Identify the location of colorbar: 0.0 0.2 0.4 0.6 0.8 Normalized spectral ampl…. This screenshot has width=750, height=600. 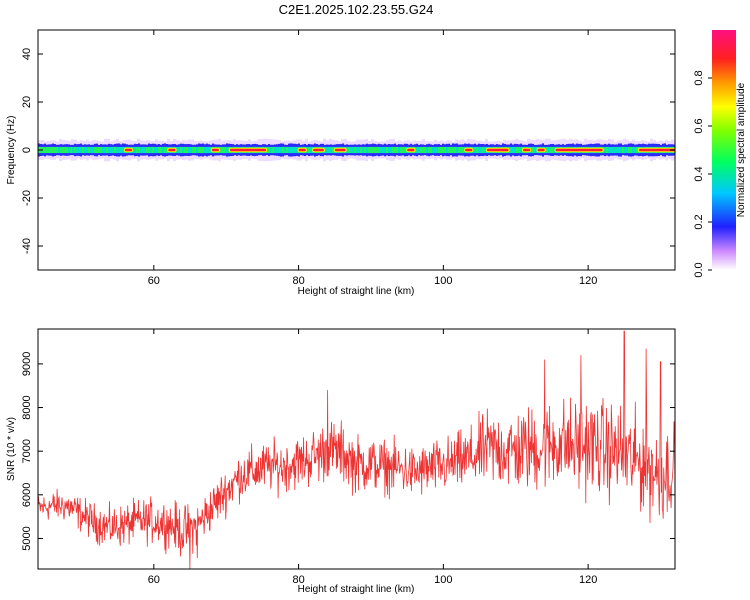
(720, 154).